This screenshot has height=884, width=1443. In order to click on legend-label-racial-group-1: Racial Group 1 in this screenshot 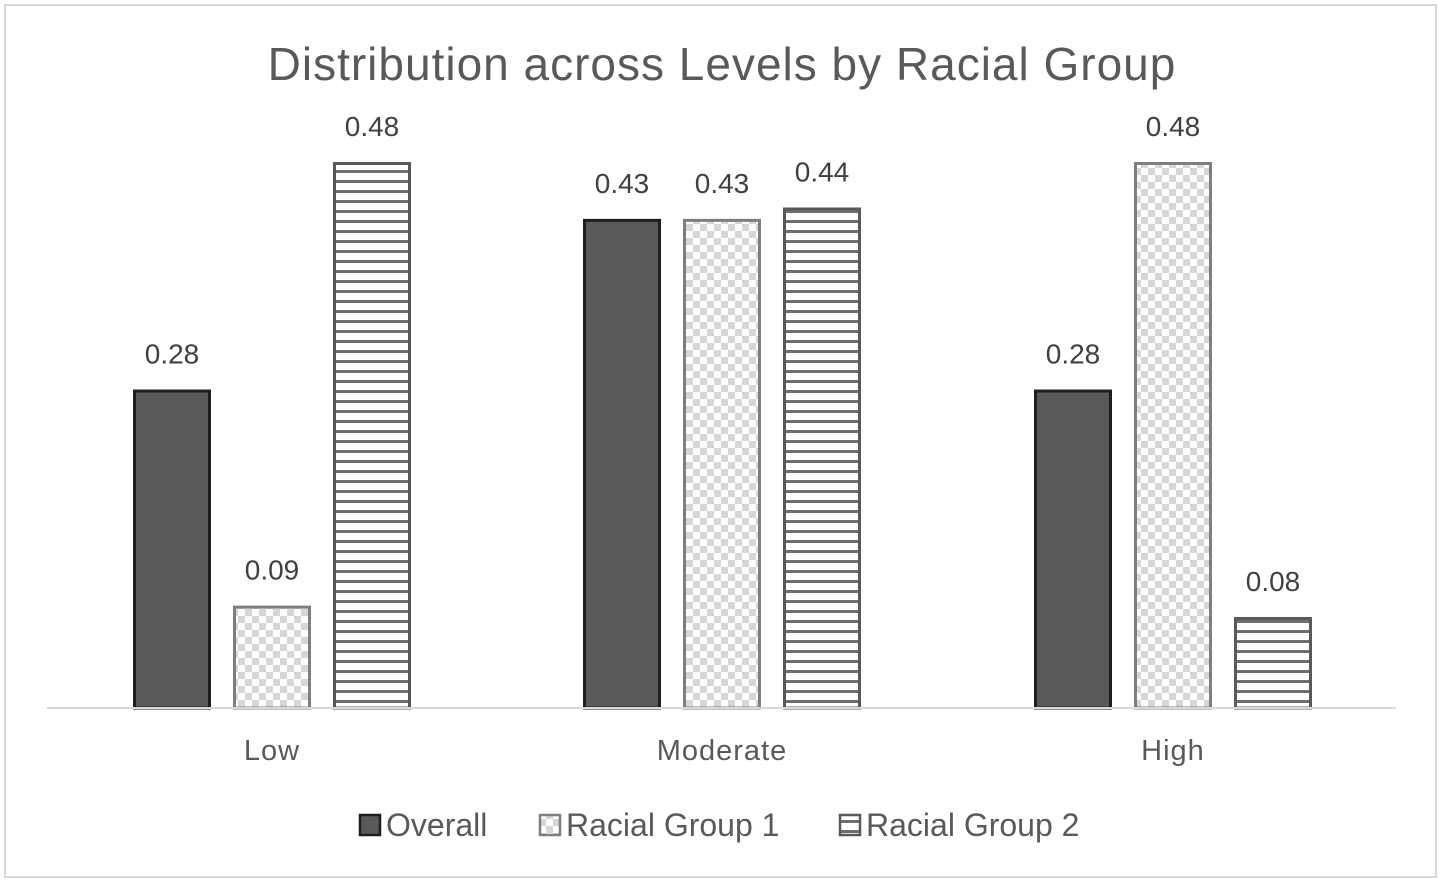, I will do `click(672, 825)`.